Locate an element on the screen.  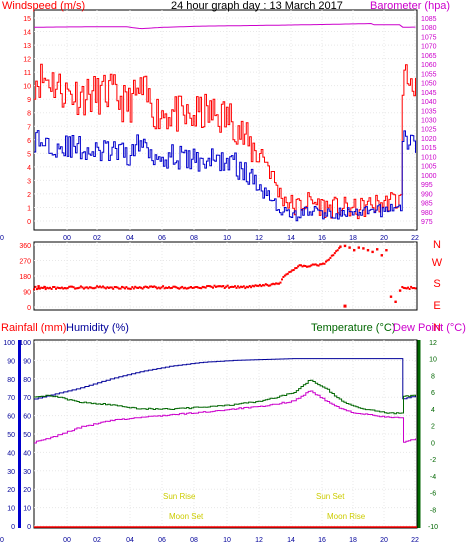
barometer-tick-label: 1055 is located at coordinates (429, 74).